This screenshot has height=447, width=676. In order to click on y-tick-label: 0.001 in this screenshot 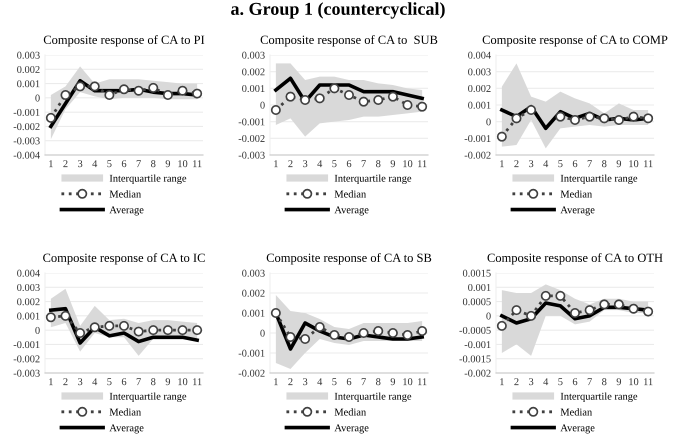, I will do `click(253, 313)`.